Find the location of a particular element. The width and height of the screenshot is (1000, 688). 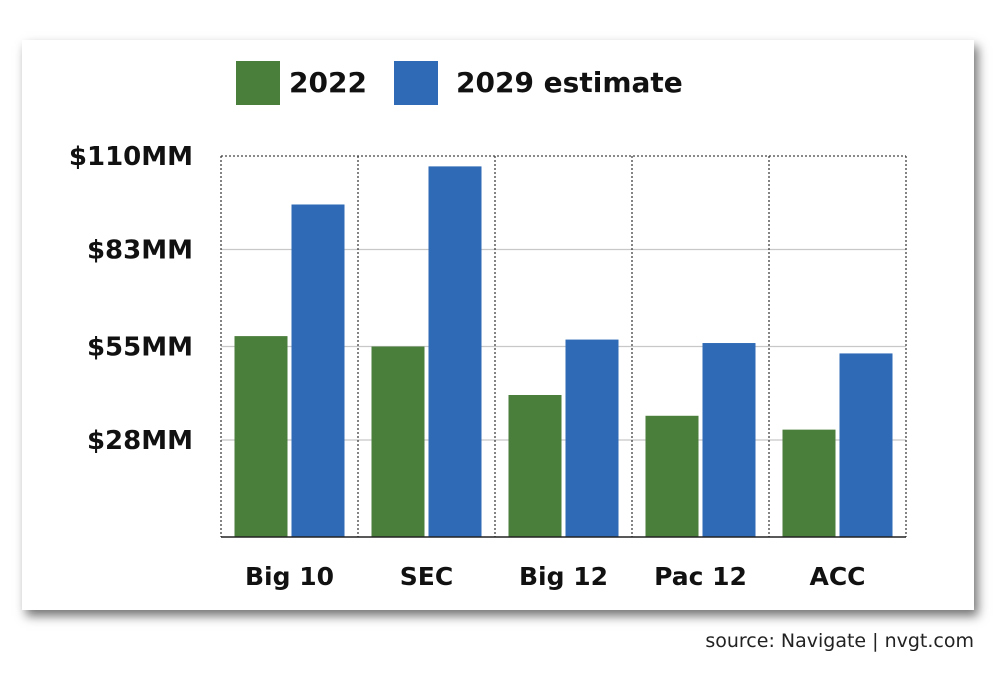

legend-label-1: 2029 estimate is located at coordinates (569, 82).